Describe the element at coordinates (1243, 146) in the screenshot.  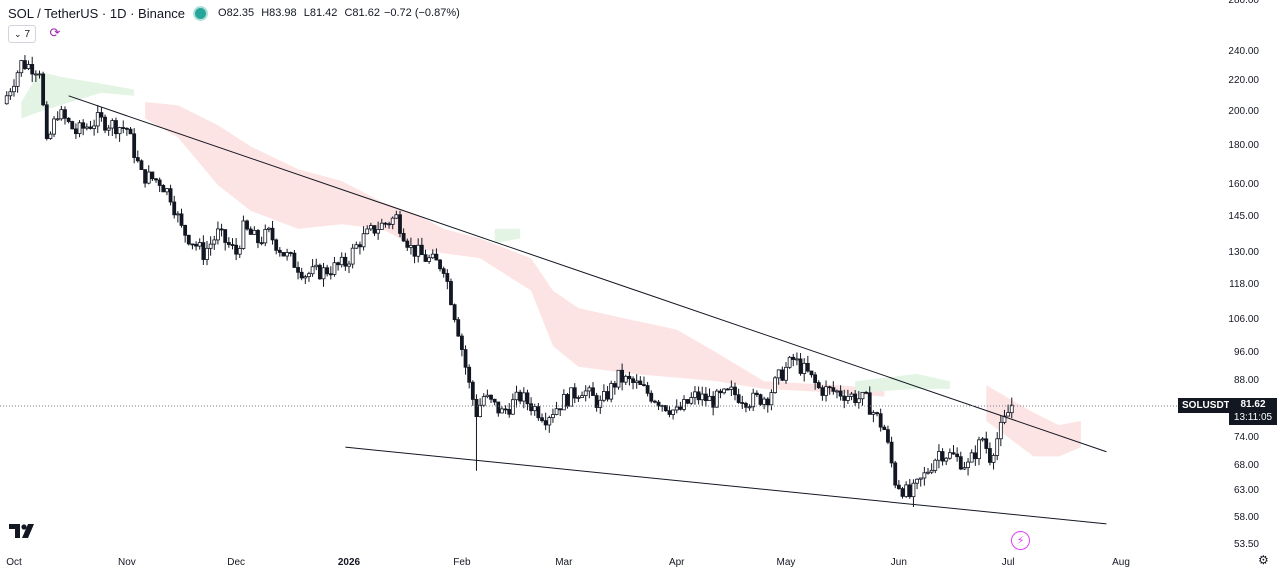
I see `y-tick-label: 180.00` at that location.